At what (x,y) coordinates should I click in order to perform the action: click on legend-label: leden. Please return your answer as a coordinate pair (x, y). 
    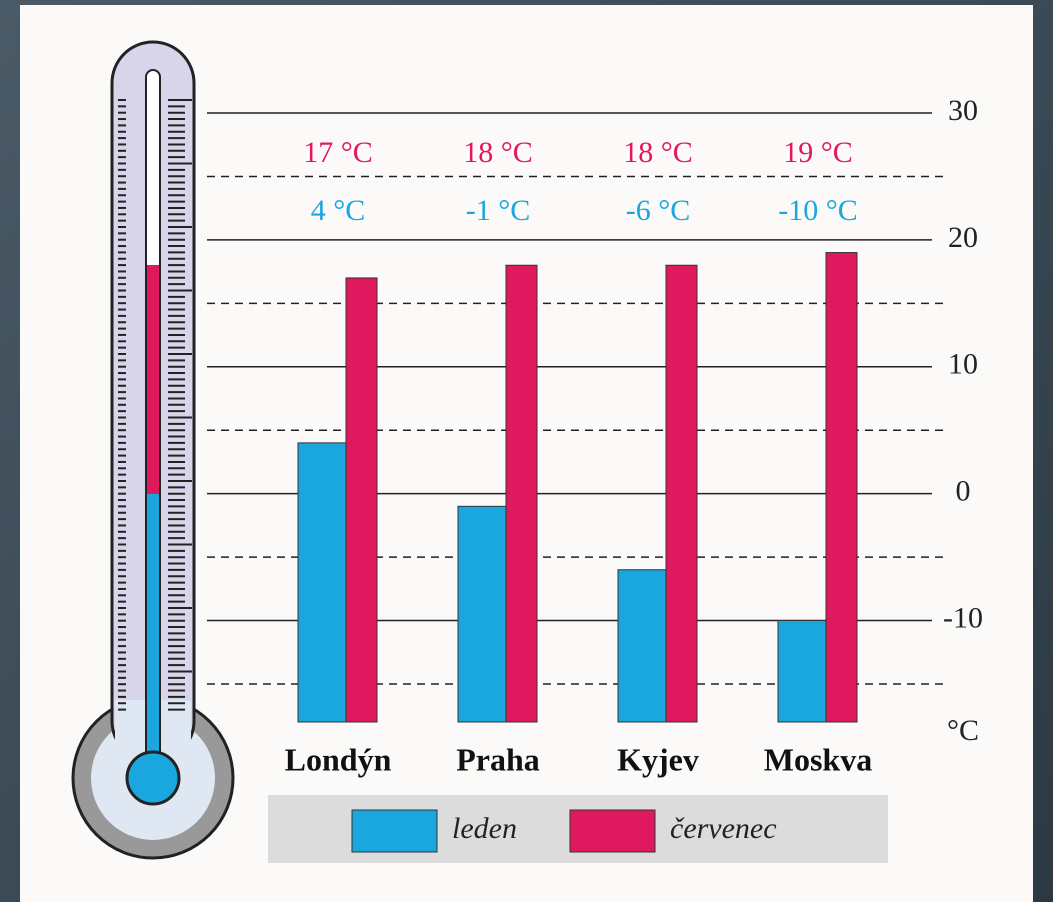
    Looking at the image, I should click on (484, 828).